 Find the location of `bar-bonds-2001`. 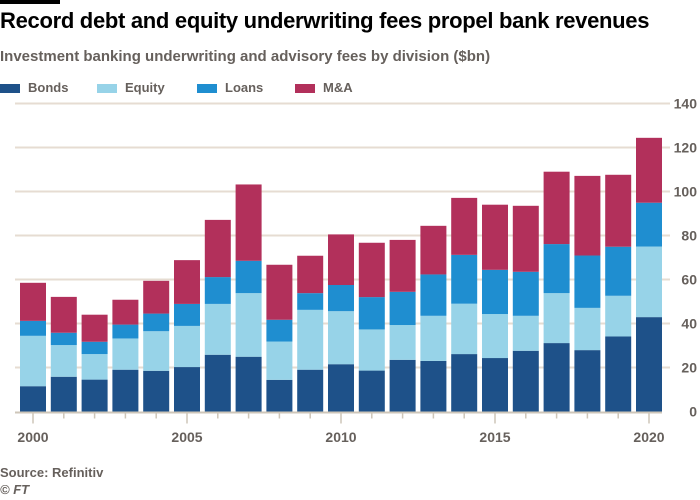

bar-bonds-2001 is located at coordinates (63, 394).